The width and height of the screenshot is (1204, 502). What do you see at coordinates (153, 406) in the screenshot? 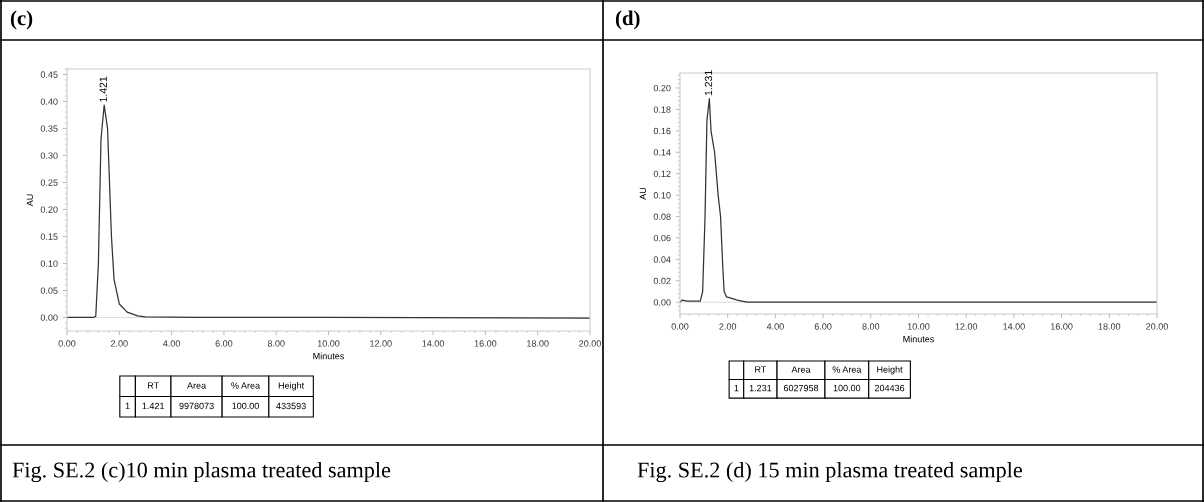
I see `text: 1.421` at bounding box center [153, 406].